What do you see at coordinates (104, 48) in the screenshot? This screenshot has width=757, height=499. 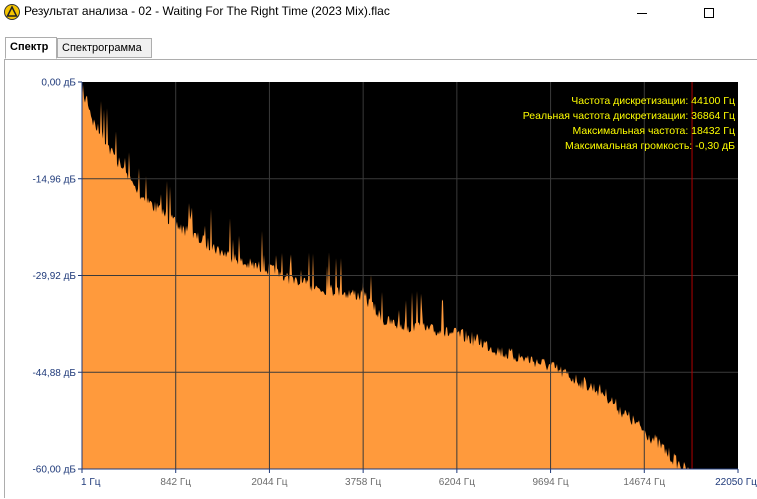 I see `tab-spectrogram: Спектрограмма` at bounding box center [104, 48].